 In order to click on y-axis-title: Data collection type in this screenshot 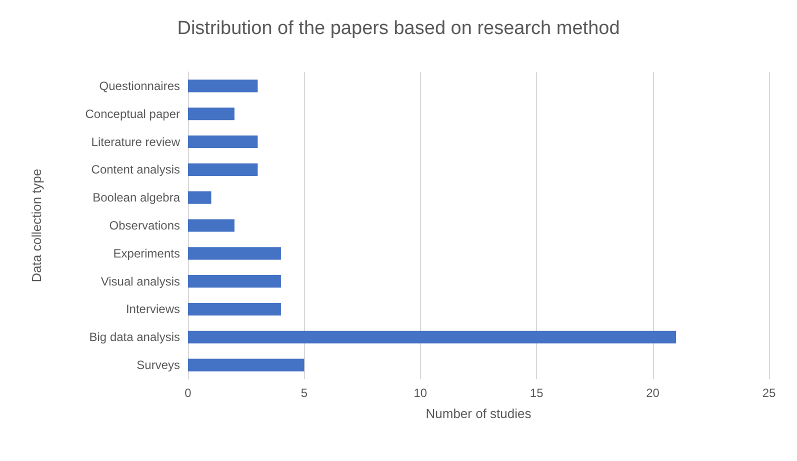, I will do `click(36, 225)`.